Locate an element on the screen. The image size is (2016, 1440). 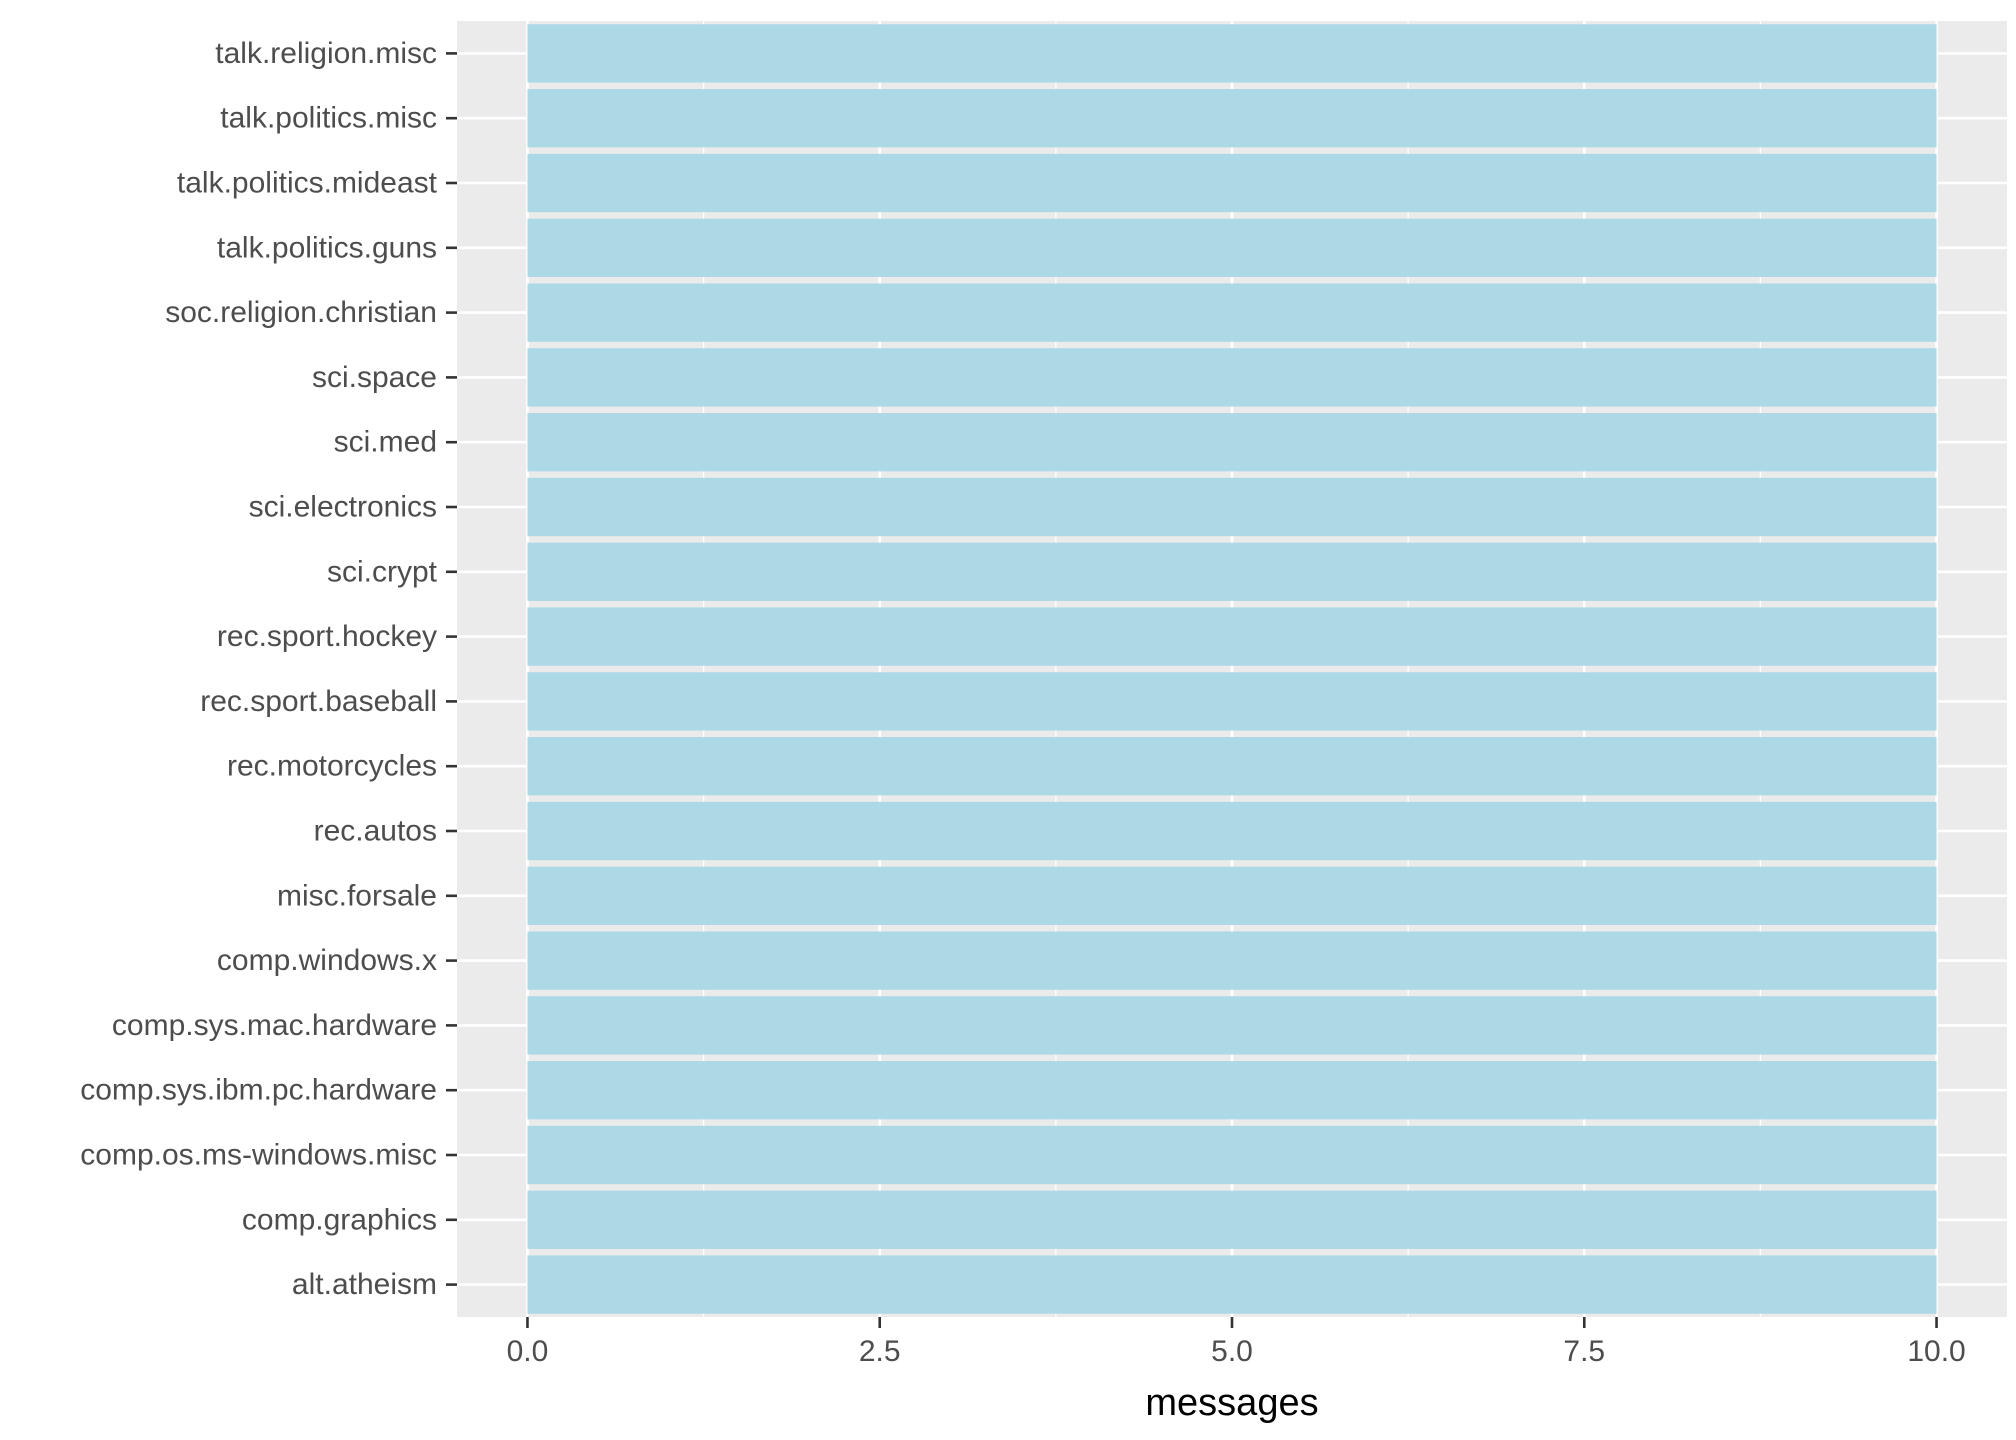
bar-sci-med is located at coordinates (1232, 442).